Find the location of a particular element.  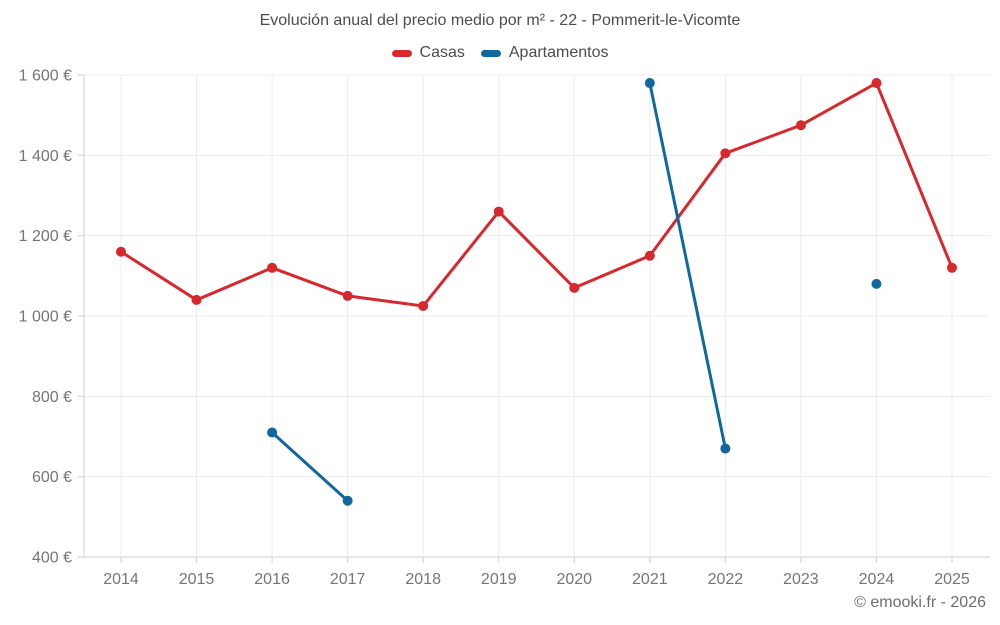

y-tick-label: 1 600 € is located at coordinates (45, 76).